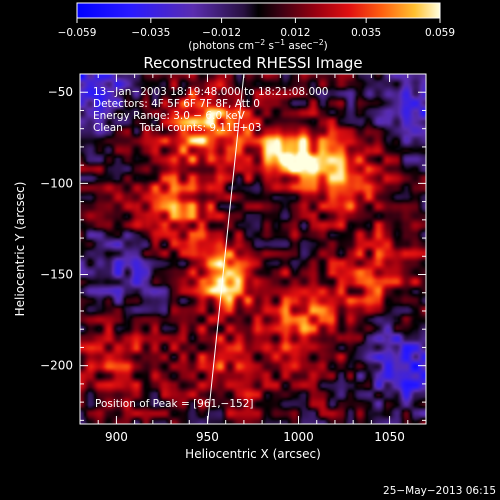 Image resolution: width=500 pixels, height=500 pixels. Describe the element at coordinates (298, 437) in the screenshot. I see `x-tick-label: 1000` at that location.